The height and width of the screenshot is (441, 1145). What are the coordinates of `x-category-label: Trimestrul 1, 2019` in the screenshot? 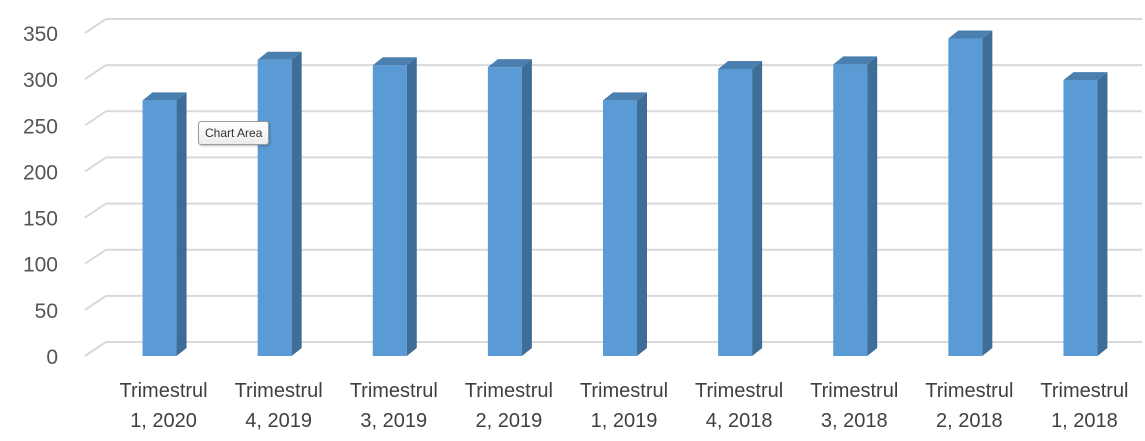 It's located at (624, 406).